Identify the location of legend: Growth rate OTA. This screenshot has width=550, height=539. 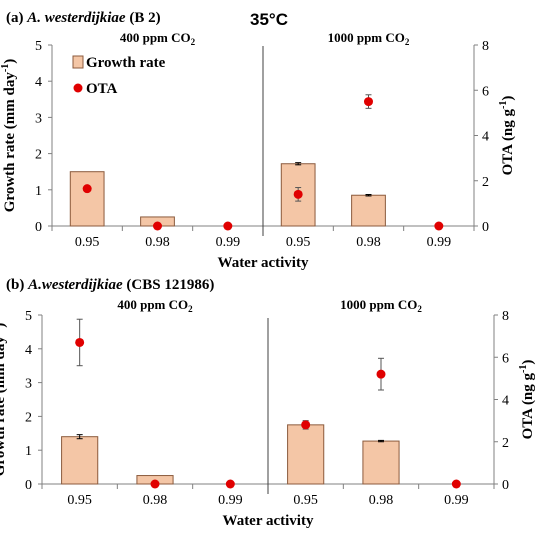
(119, 76).